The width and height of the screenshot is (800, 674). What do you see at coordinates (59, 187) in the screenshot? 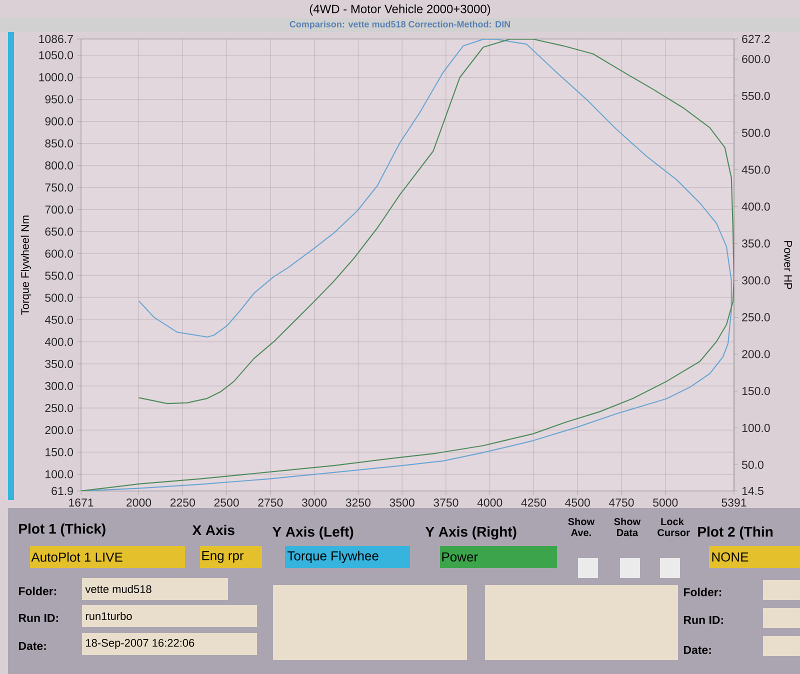
I see `y-tick-label: 750.0` at bounding box center [59, 187].